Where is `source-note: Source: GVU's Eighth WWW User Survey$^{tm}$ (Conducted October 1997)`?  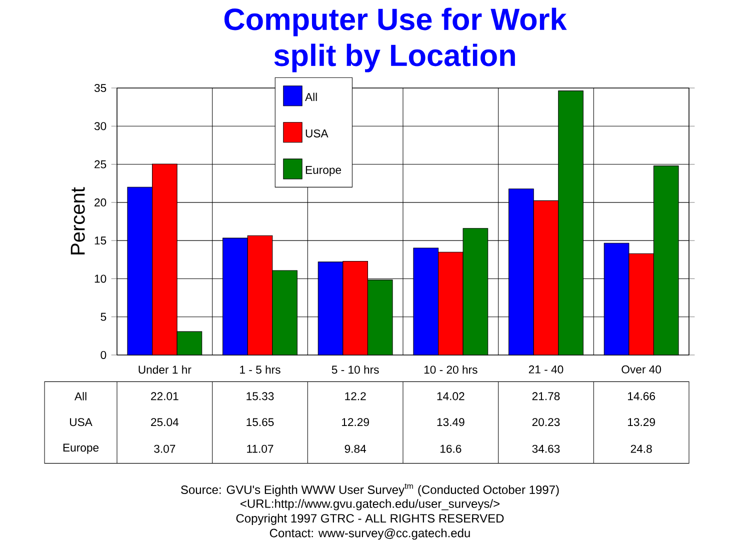
source-note: Source: GVU's Eighth WWW User Survey$^{tm}$ (Conducted October 1997) is located at coordinates (370, 490).